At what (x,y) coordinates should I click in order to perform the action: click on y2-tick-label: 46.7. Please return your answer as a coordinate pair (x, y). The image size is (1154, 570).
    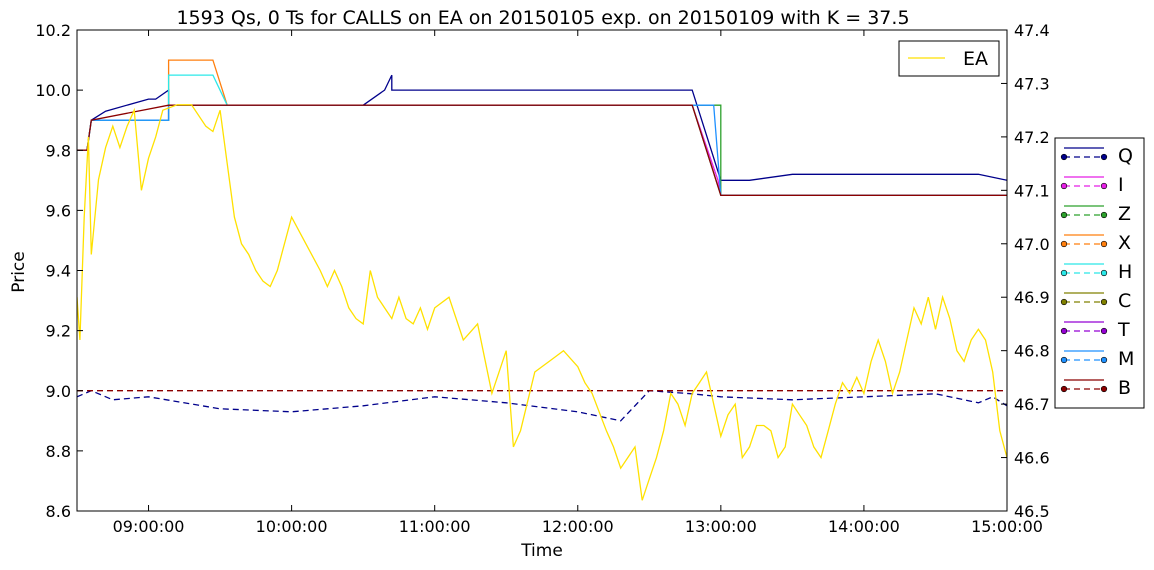
    Looking at the image, I should click on (1032, 404).